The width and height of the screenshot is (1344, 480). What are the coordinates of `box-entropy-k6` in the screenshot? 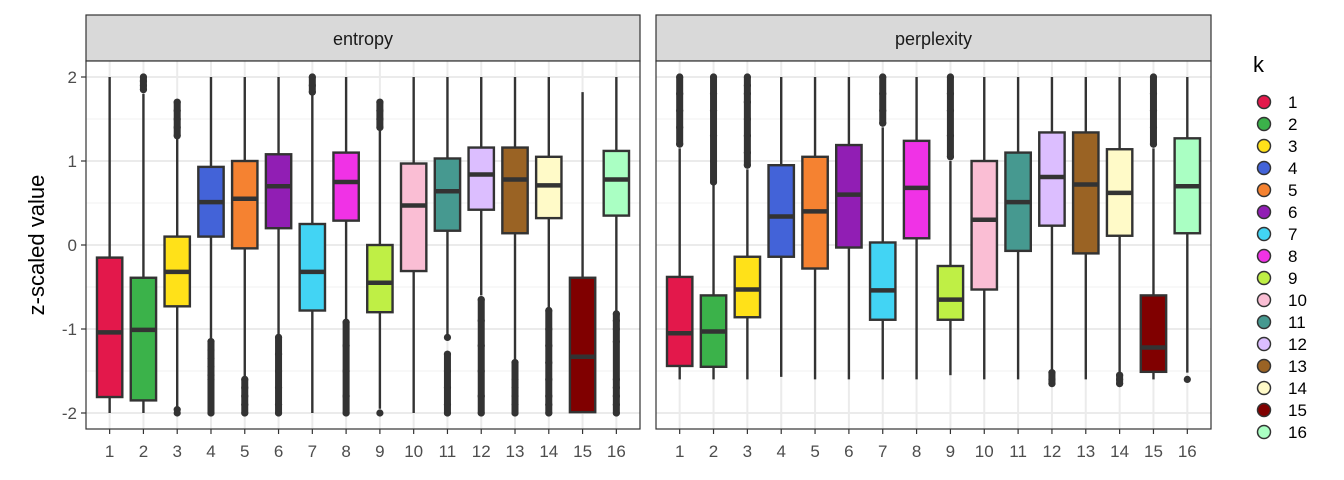 It's located at (278, 247).